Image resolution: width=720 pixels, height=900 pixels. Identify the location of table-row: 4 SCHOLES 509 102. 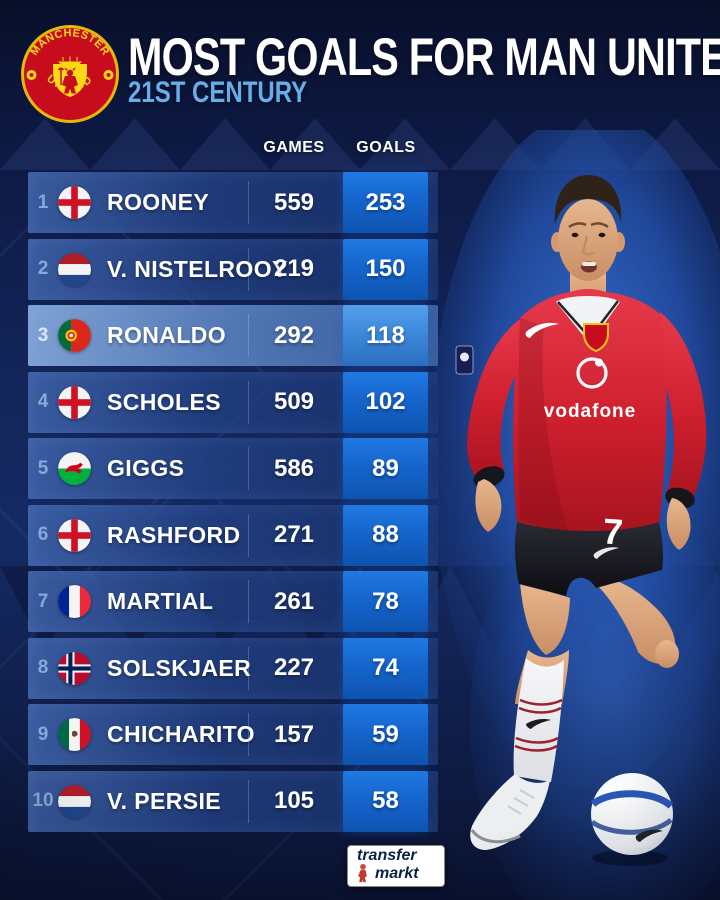
(233, 402).